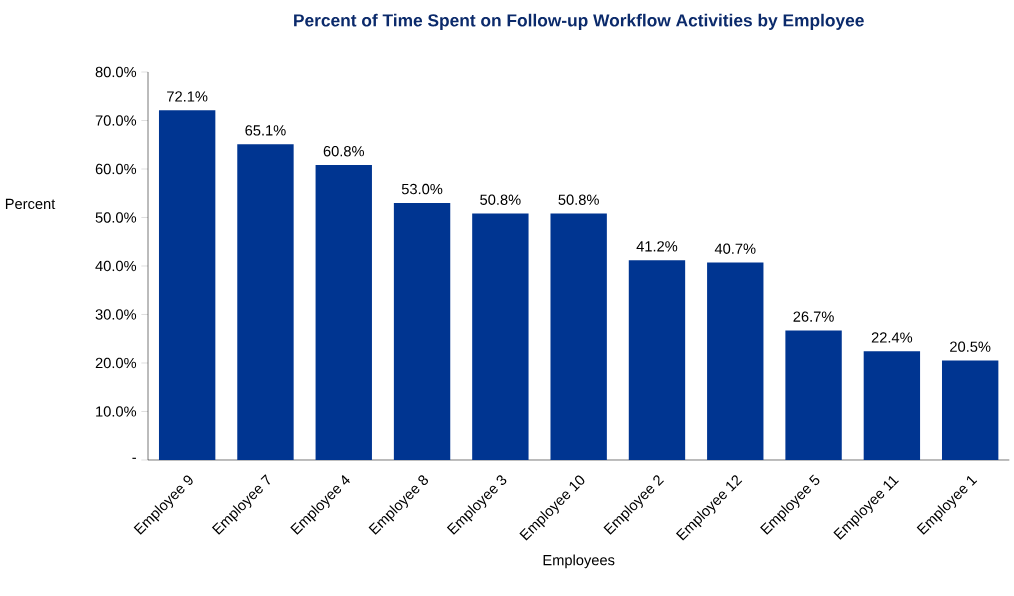 The width and height of the screenshot is (1014, 596). Describe the element at coordinates (116, 217) in the screenshot. I see `y-tick-label: 50.0%` at that location.